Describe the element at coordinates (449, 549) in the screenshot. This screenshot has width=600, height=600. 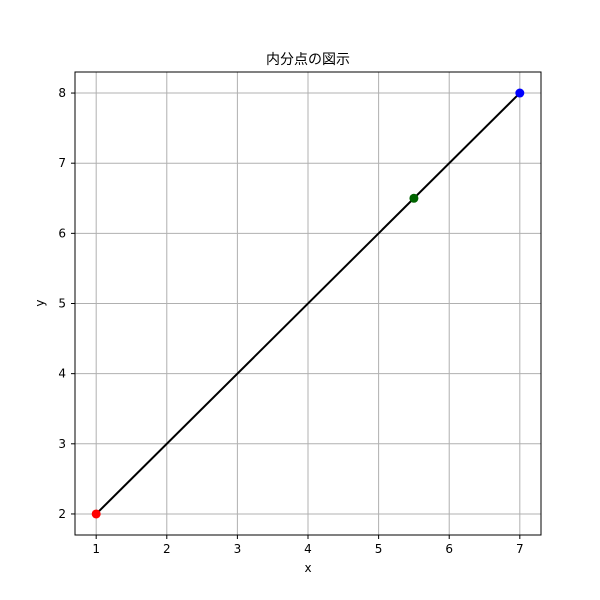
I see `x-tick-label: 6` at that location.